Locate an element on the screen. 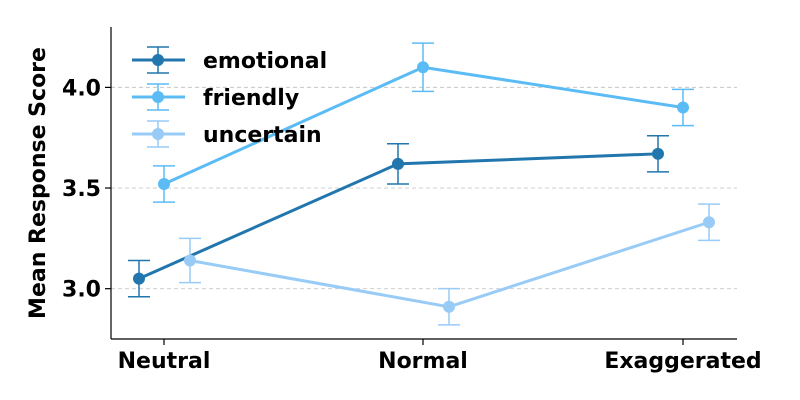  legend-item-emotional: emotional is located at coordinates (229, 60).